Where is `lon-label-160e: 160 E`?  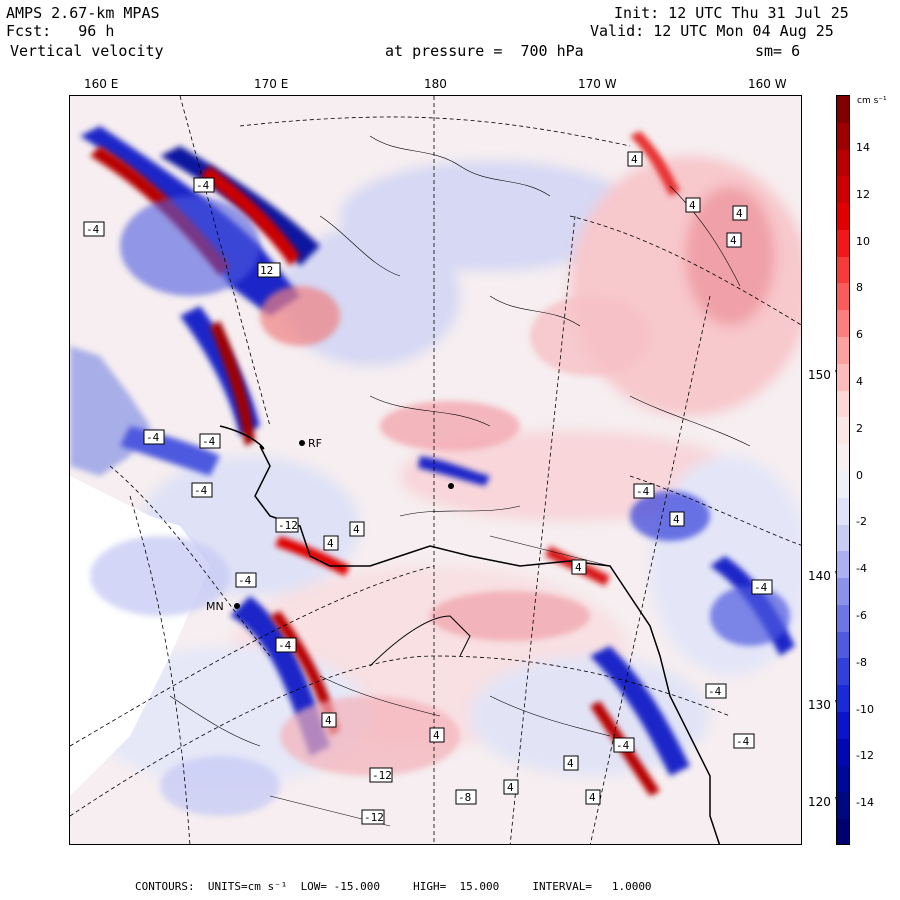
lon-label-160e: 160 E is located at coordinates (101, 84).